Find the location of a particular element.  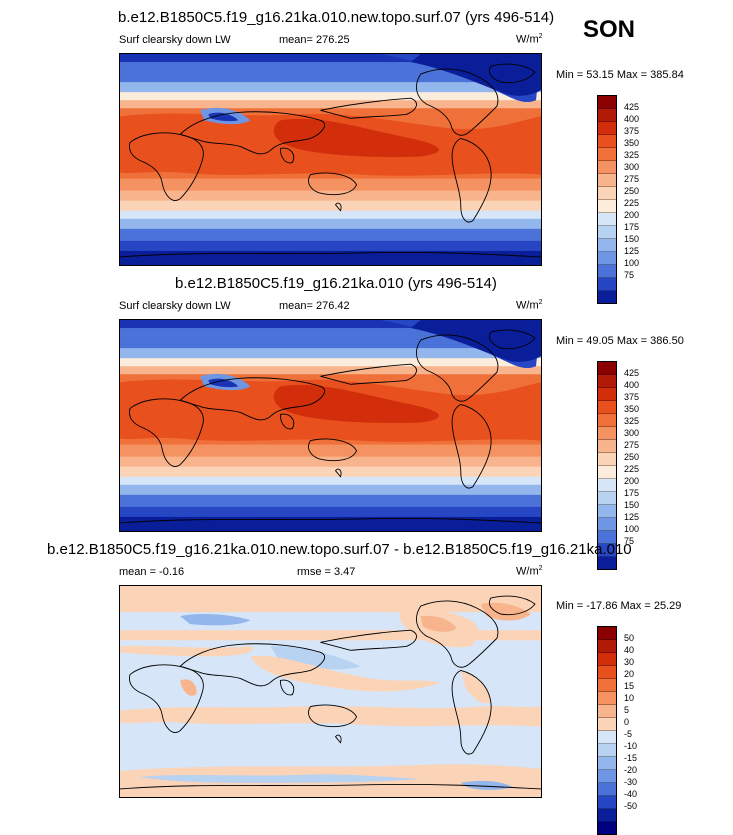

panel-3-units: W/m2 is located at coordinates (529, 571).